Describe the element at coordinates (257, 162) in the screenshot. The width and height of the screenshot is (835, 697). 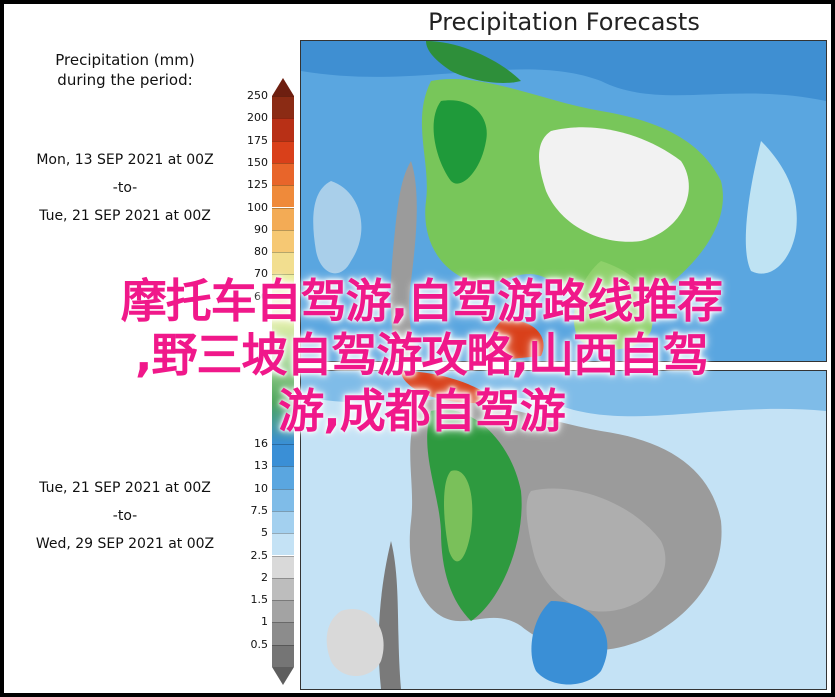
I see `top-tick-label: 150` at that location.